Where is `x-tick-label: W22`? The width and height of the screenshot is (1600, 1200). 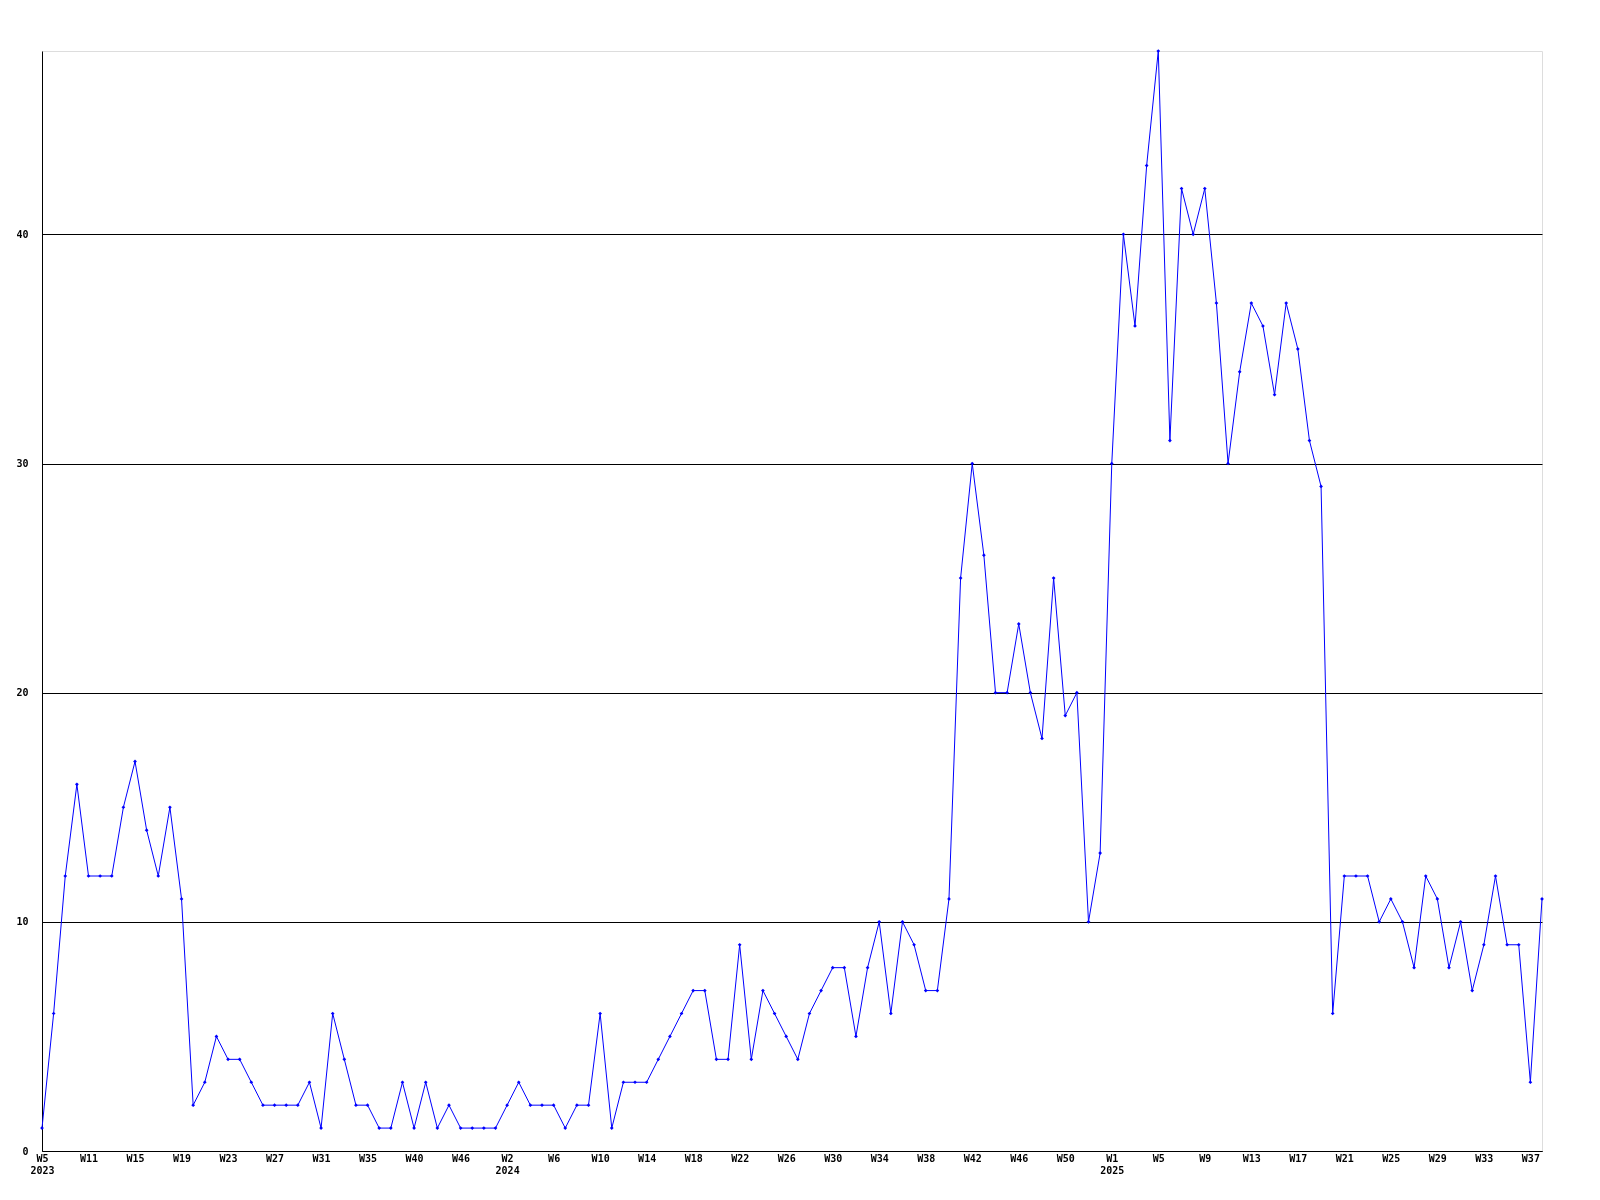
x-tick-label: W22 is located at coordinates (740, 1158).